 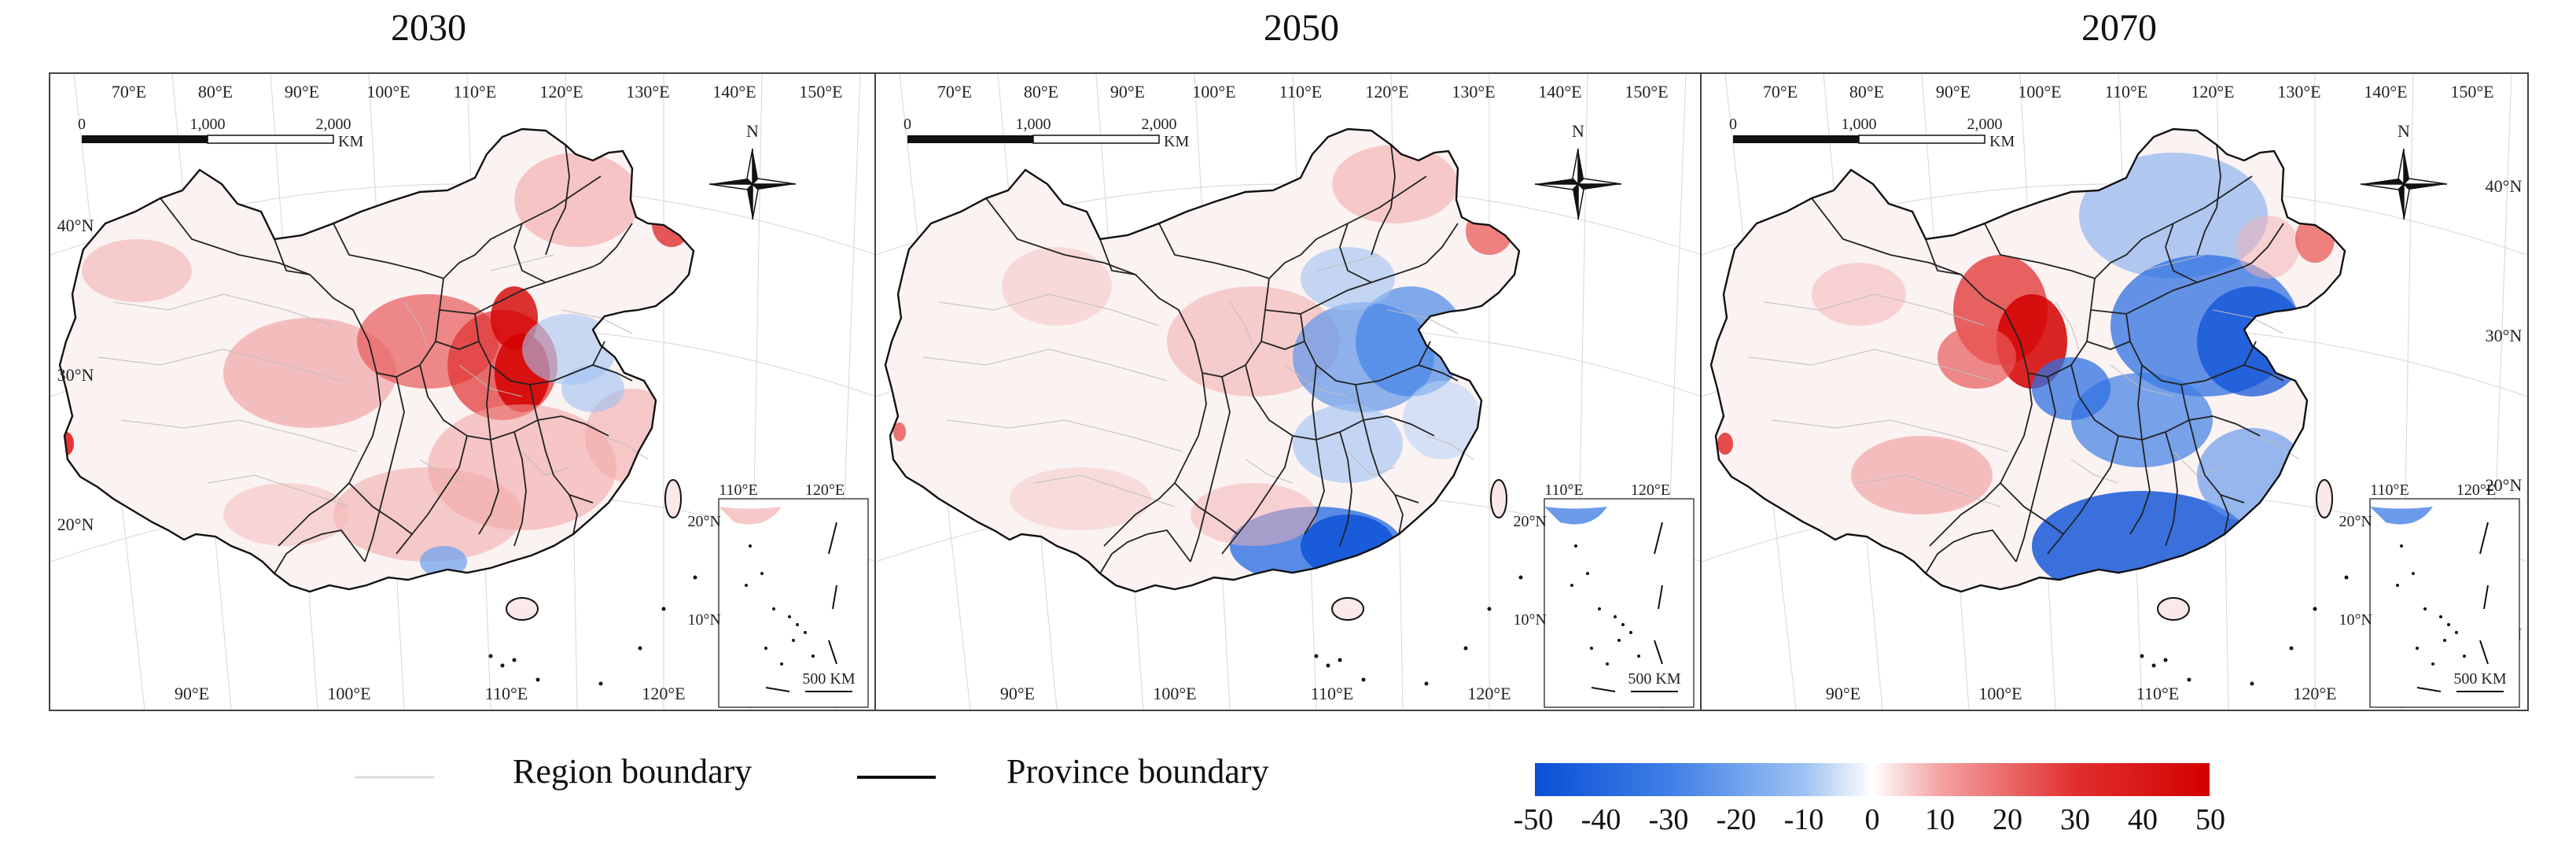 What do you see at coordinates (1533, 819) in the screenshot?
I see `colorbar-tick: -50` at bounding box center [1533, 819].